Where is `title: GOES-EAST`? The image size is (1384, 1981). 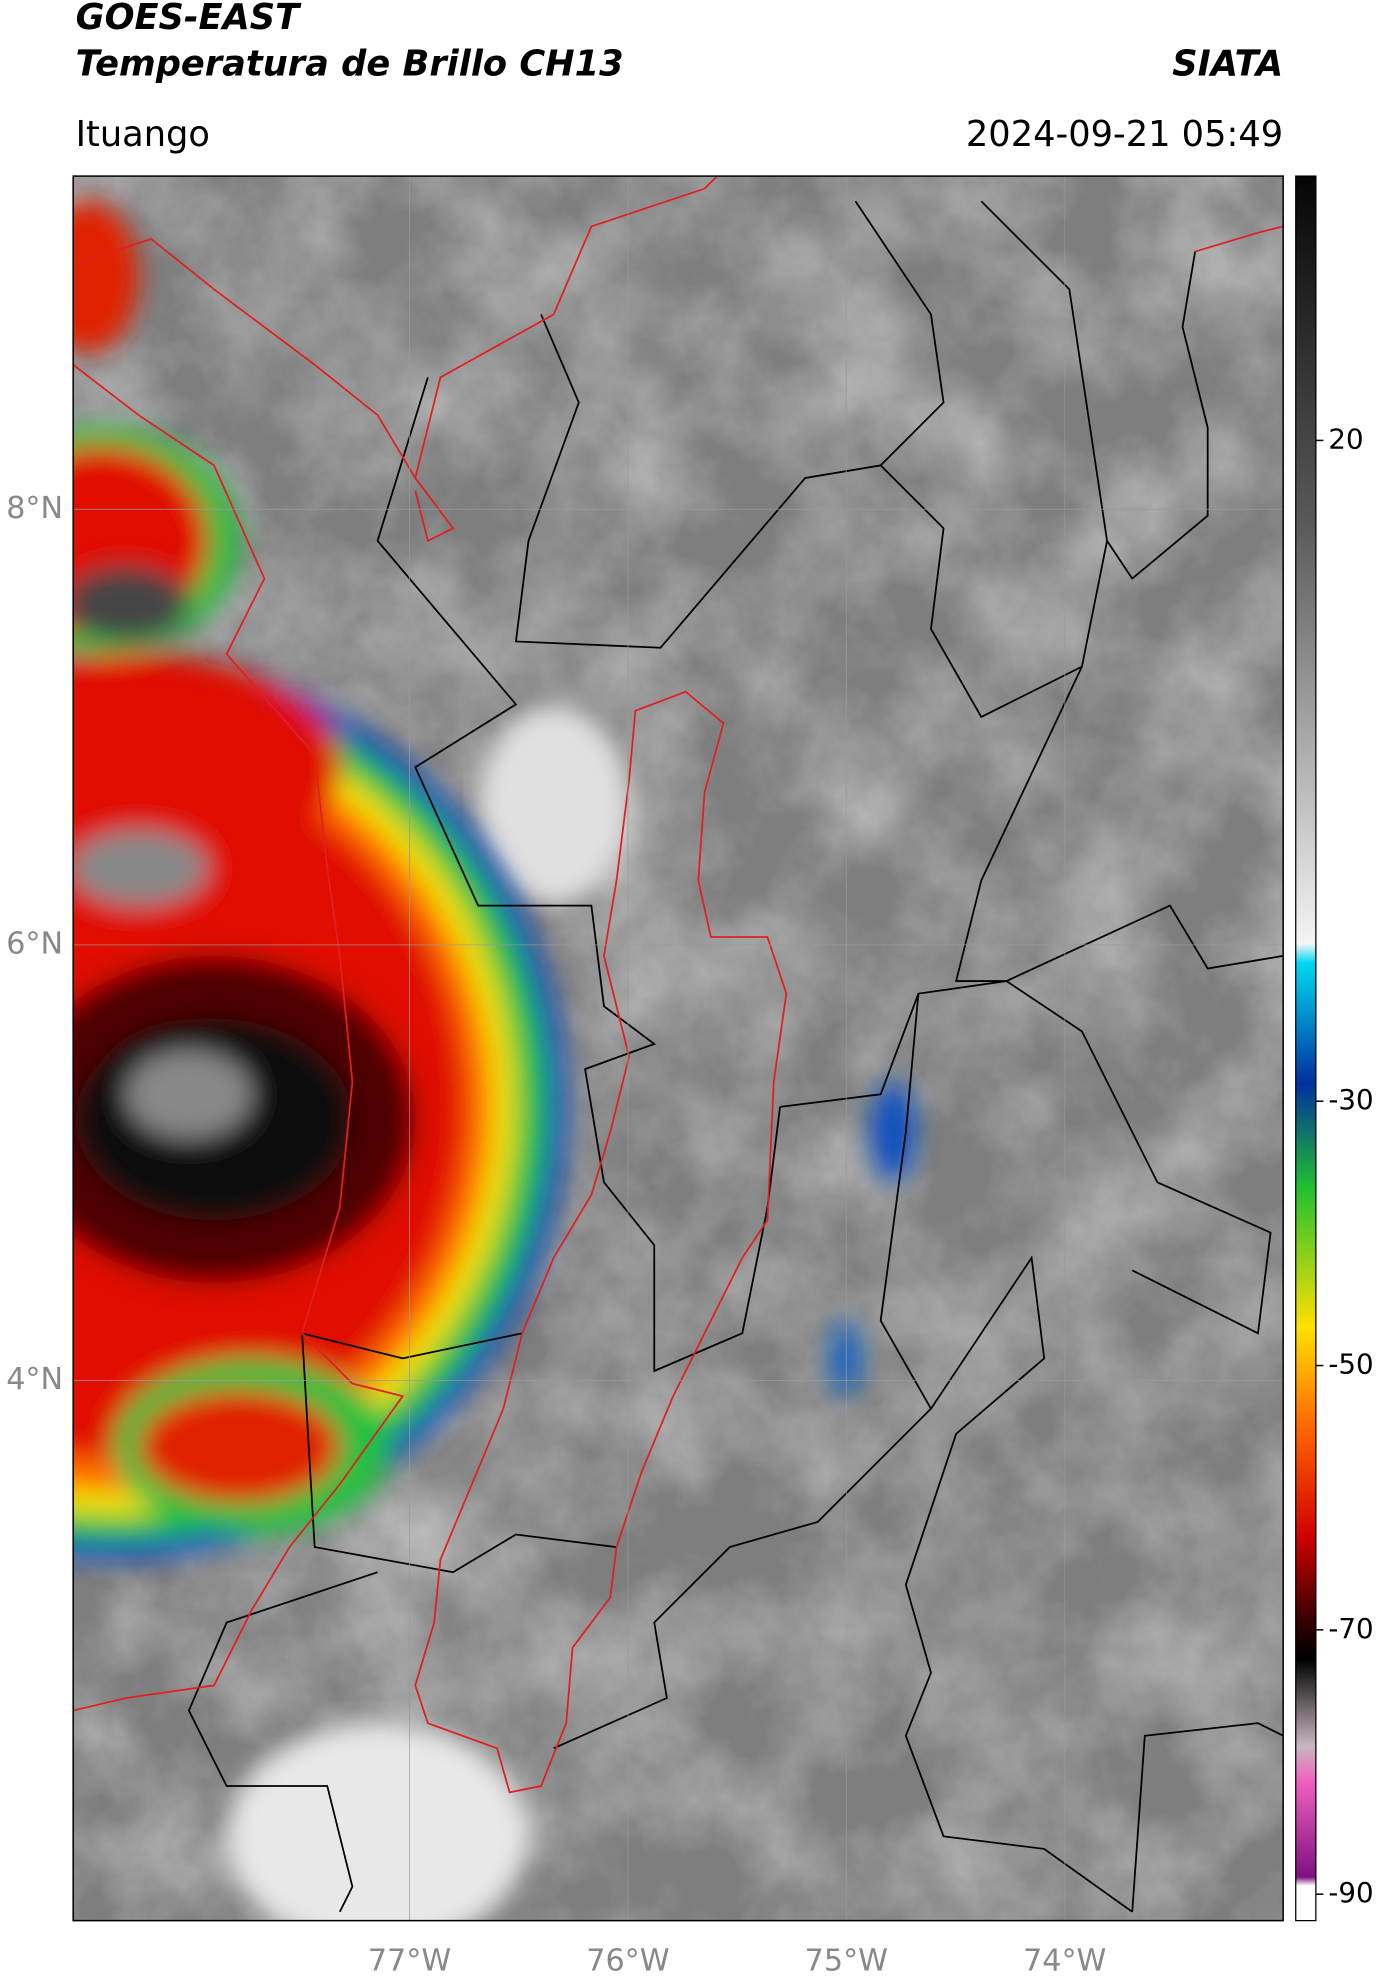 title: GOES-EAST is located at coordinates (189, 19).